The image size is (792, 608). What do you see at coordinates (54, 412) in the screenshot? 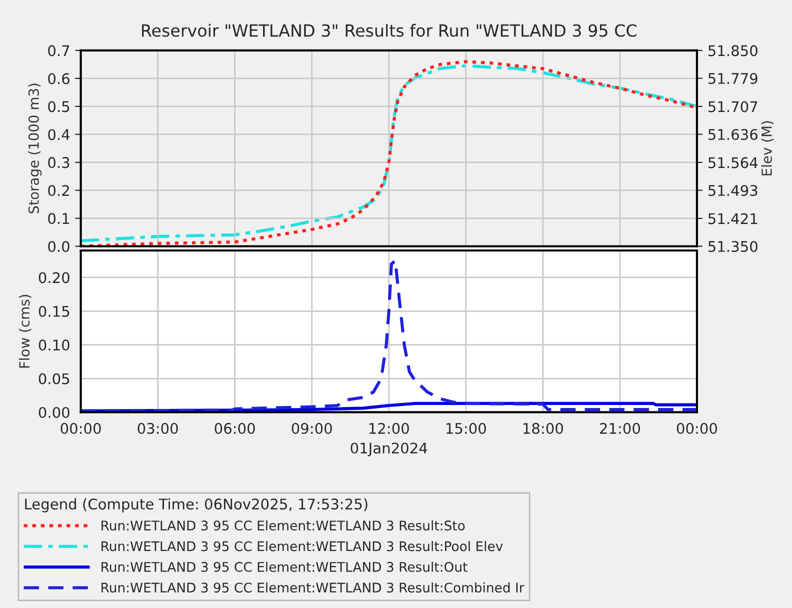
I see `y-tick-label: 0.00` at bounding box center [54, 412].